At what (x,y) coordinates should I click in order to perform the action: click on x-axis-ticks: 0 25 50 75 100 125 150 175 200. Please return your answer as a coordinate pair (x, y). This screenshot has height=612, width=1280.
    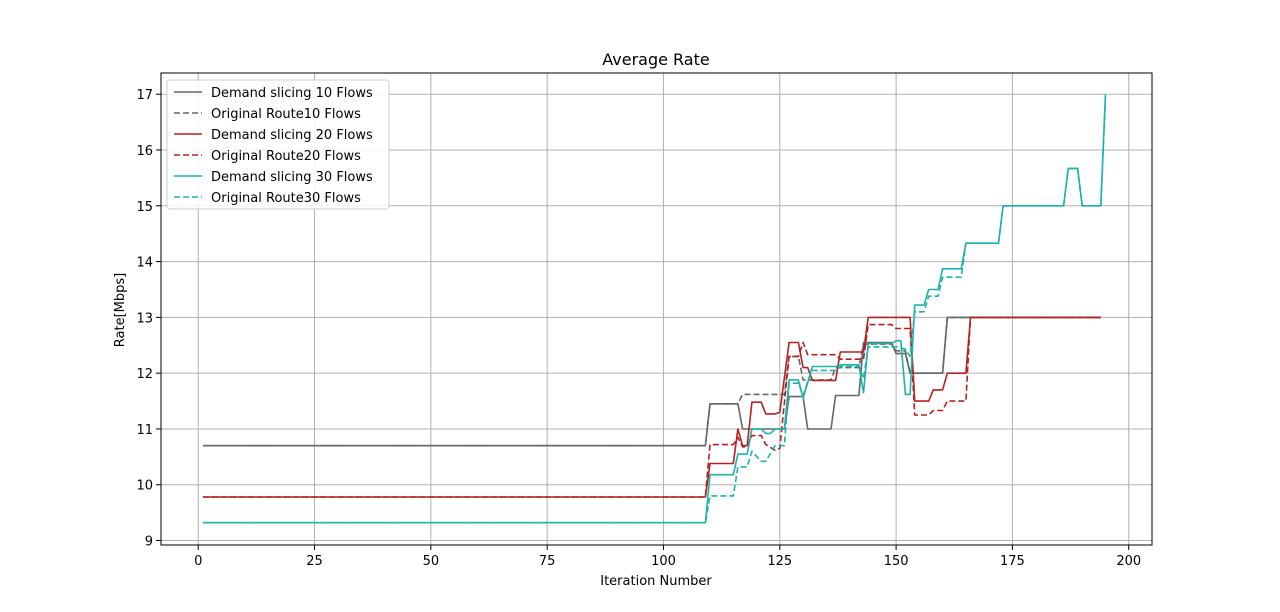
    Looking at the image, I should click on (667, 557).